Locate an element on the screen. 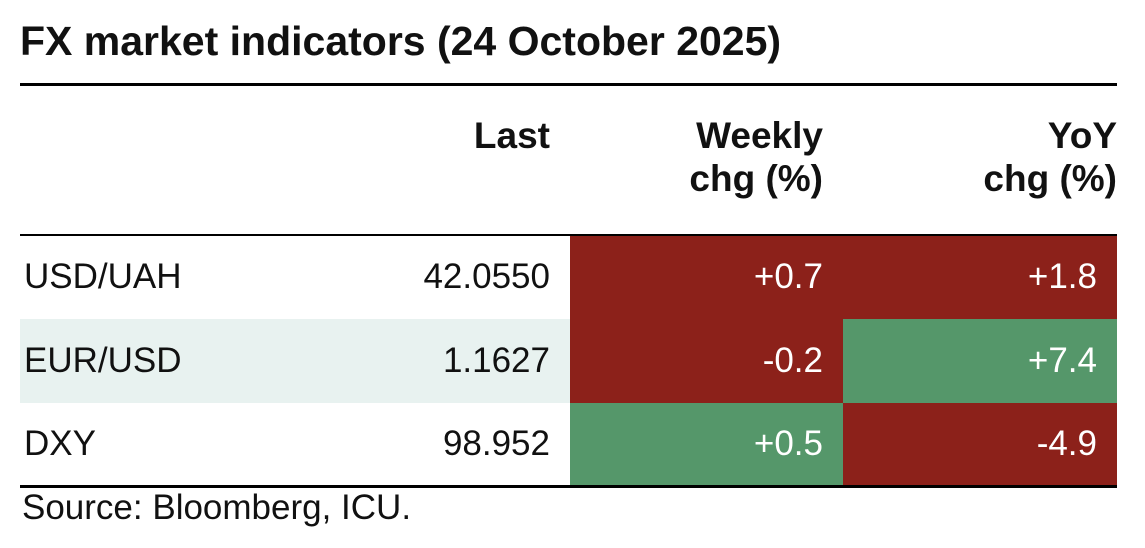 The image size is (1145, 548). source-note: Source: Bloomberg, ICU. is located at coordinates (217, 507).